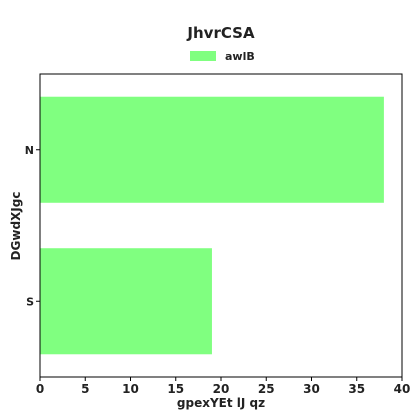 The image size is (420, 420). I want to click on x-tick-label: 0, so click(40, 389).